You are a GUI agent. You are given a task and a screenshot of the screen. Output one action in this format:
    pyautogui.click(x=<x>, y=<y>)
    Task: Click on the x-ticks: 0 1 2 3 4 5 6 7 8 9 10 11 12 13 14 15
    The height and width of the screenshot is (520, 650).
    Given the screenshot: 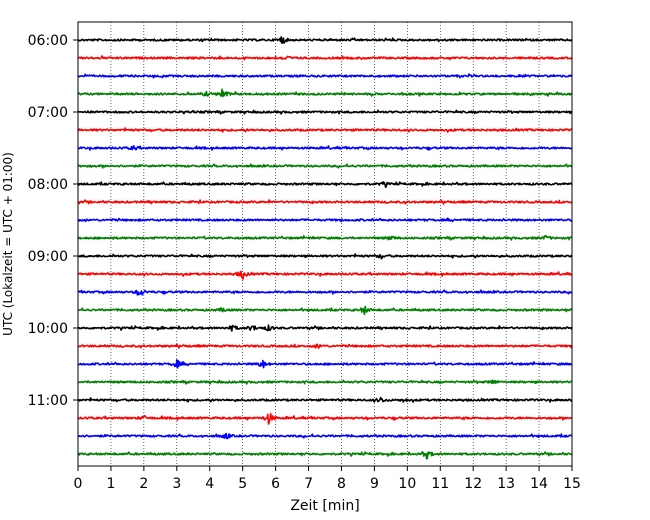 What is the action you would take?
    pyautogui.click(x=327, y=479)
    